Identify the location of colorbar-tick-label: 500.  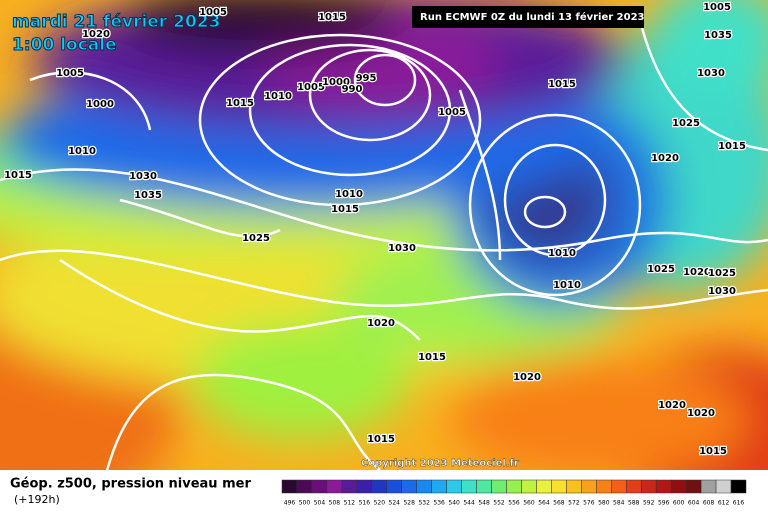
(305, 503).